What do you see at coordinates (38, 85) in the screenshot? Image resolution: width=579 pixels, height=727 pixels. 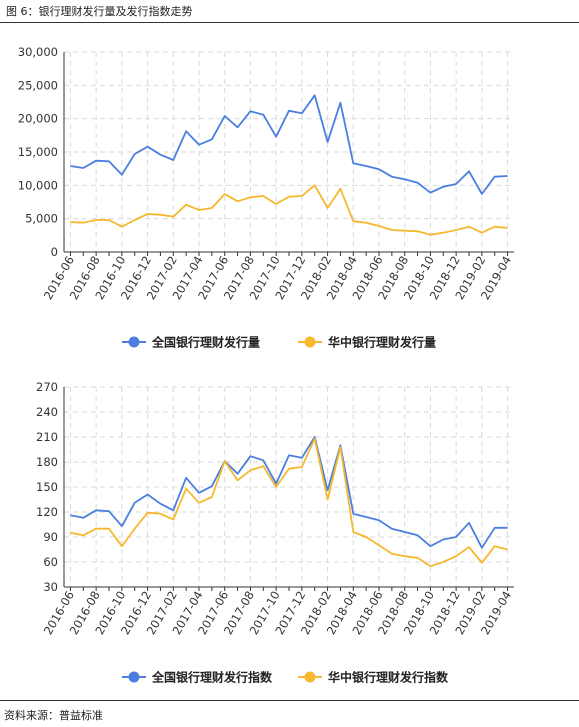 I see `chart1-y-tick-label: 25,000` at bounding box center [38, 85].